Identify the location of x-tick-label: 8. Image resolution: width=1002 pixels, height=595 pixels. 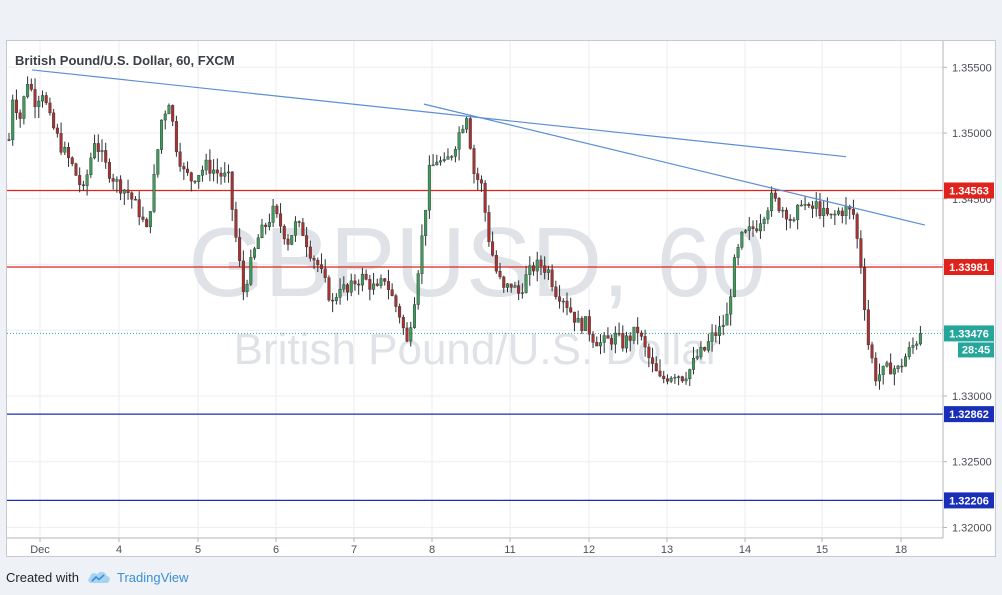
(432, 550).